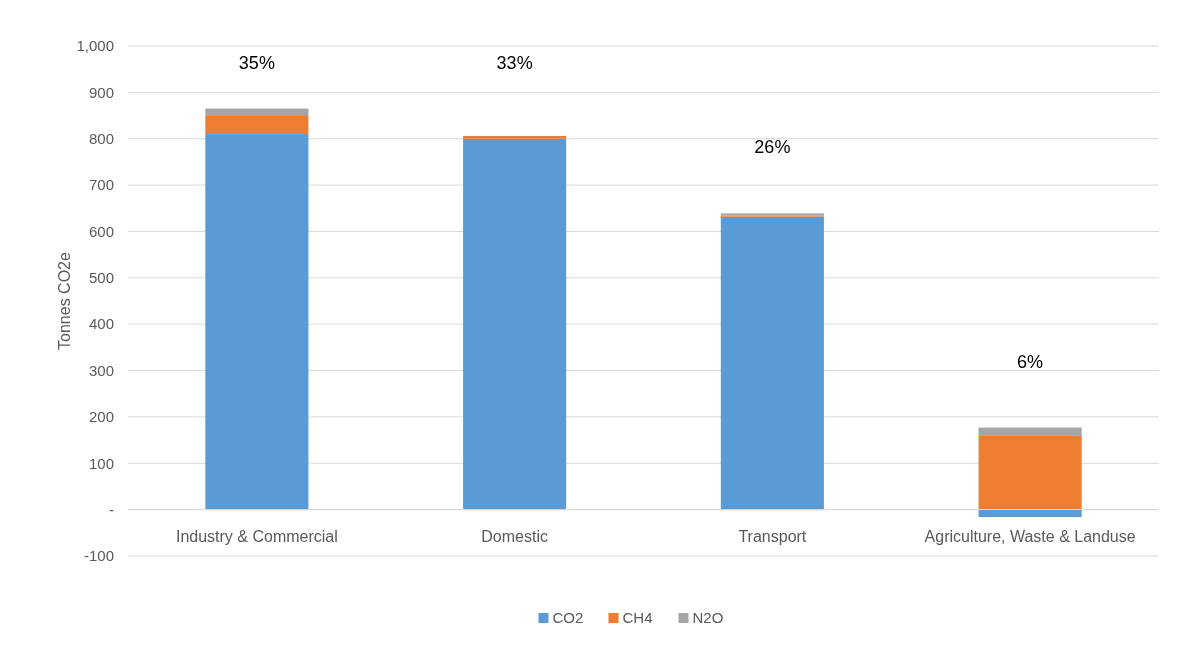  I want to click on legend-label: CO2, so click(568, 618).